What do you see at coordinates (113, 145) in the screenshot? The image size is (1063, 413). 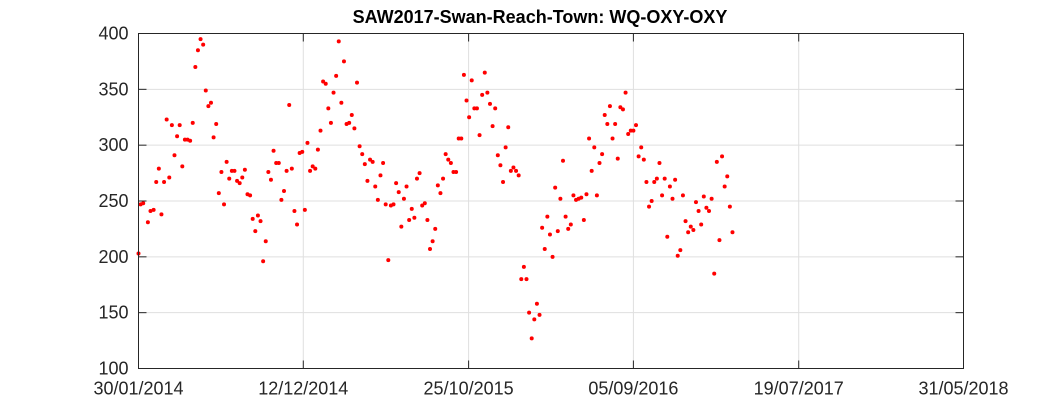 I see `y-tick-label: 300` at bounding box center [113, 145].